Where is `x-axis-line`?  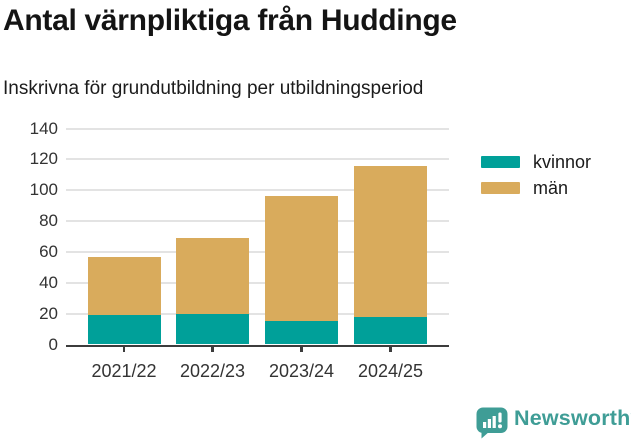
x-axis-line is located at coordinates (257, 345).